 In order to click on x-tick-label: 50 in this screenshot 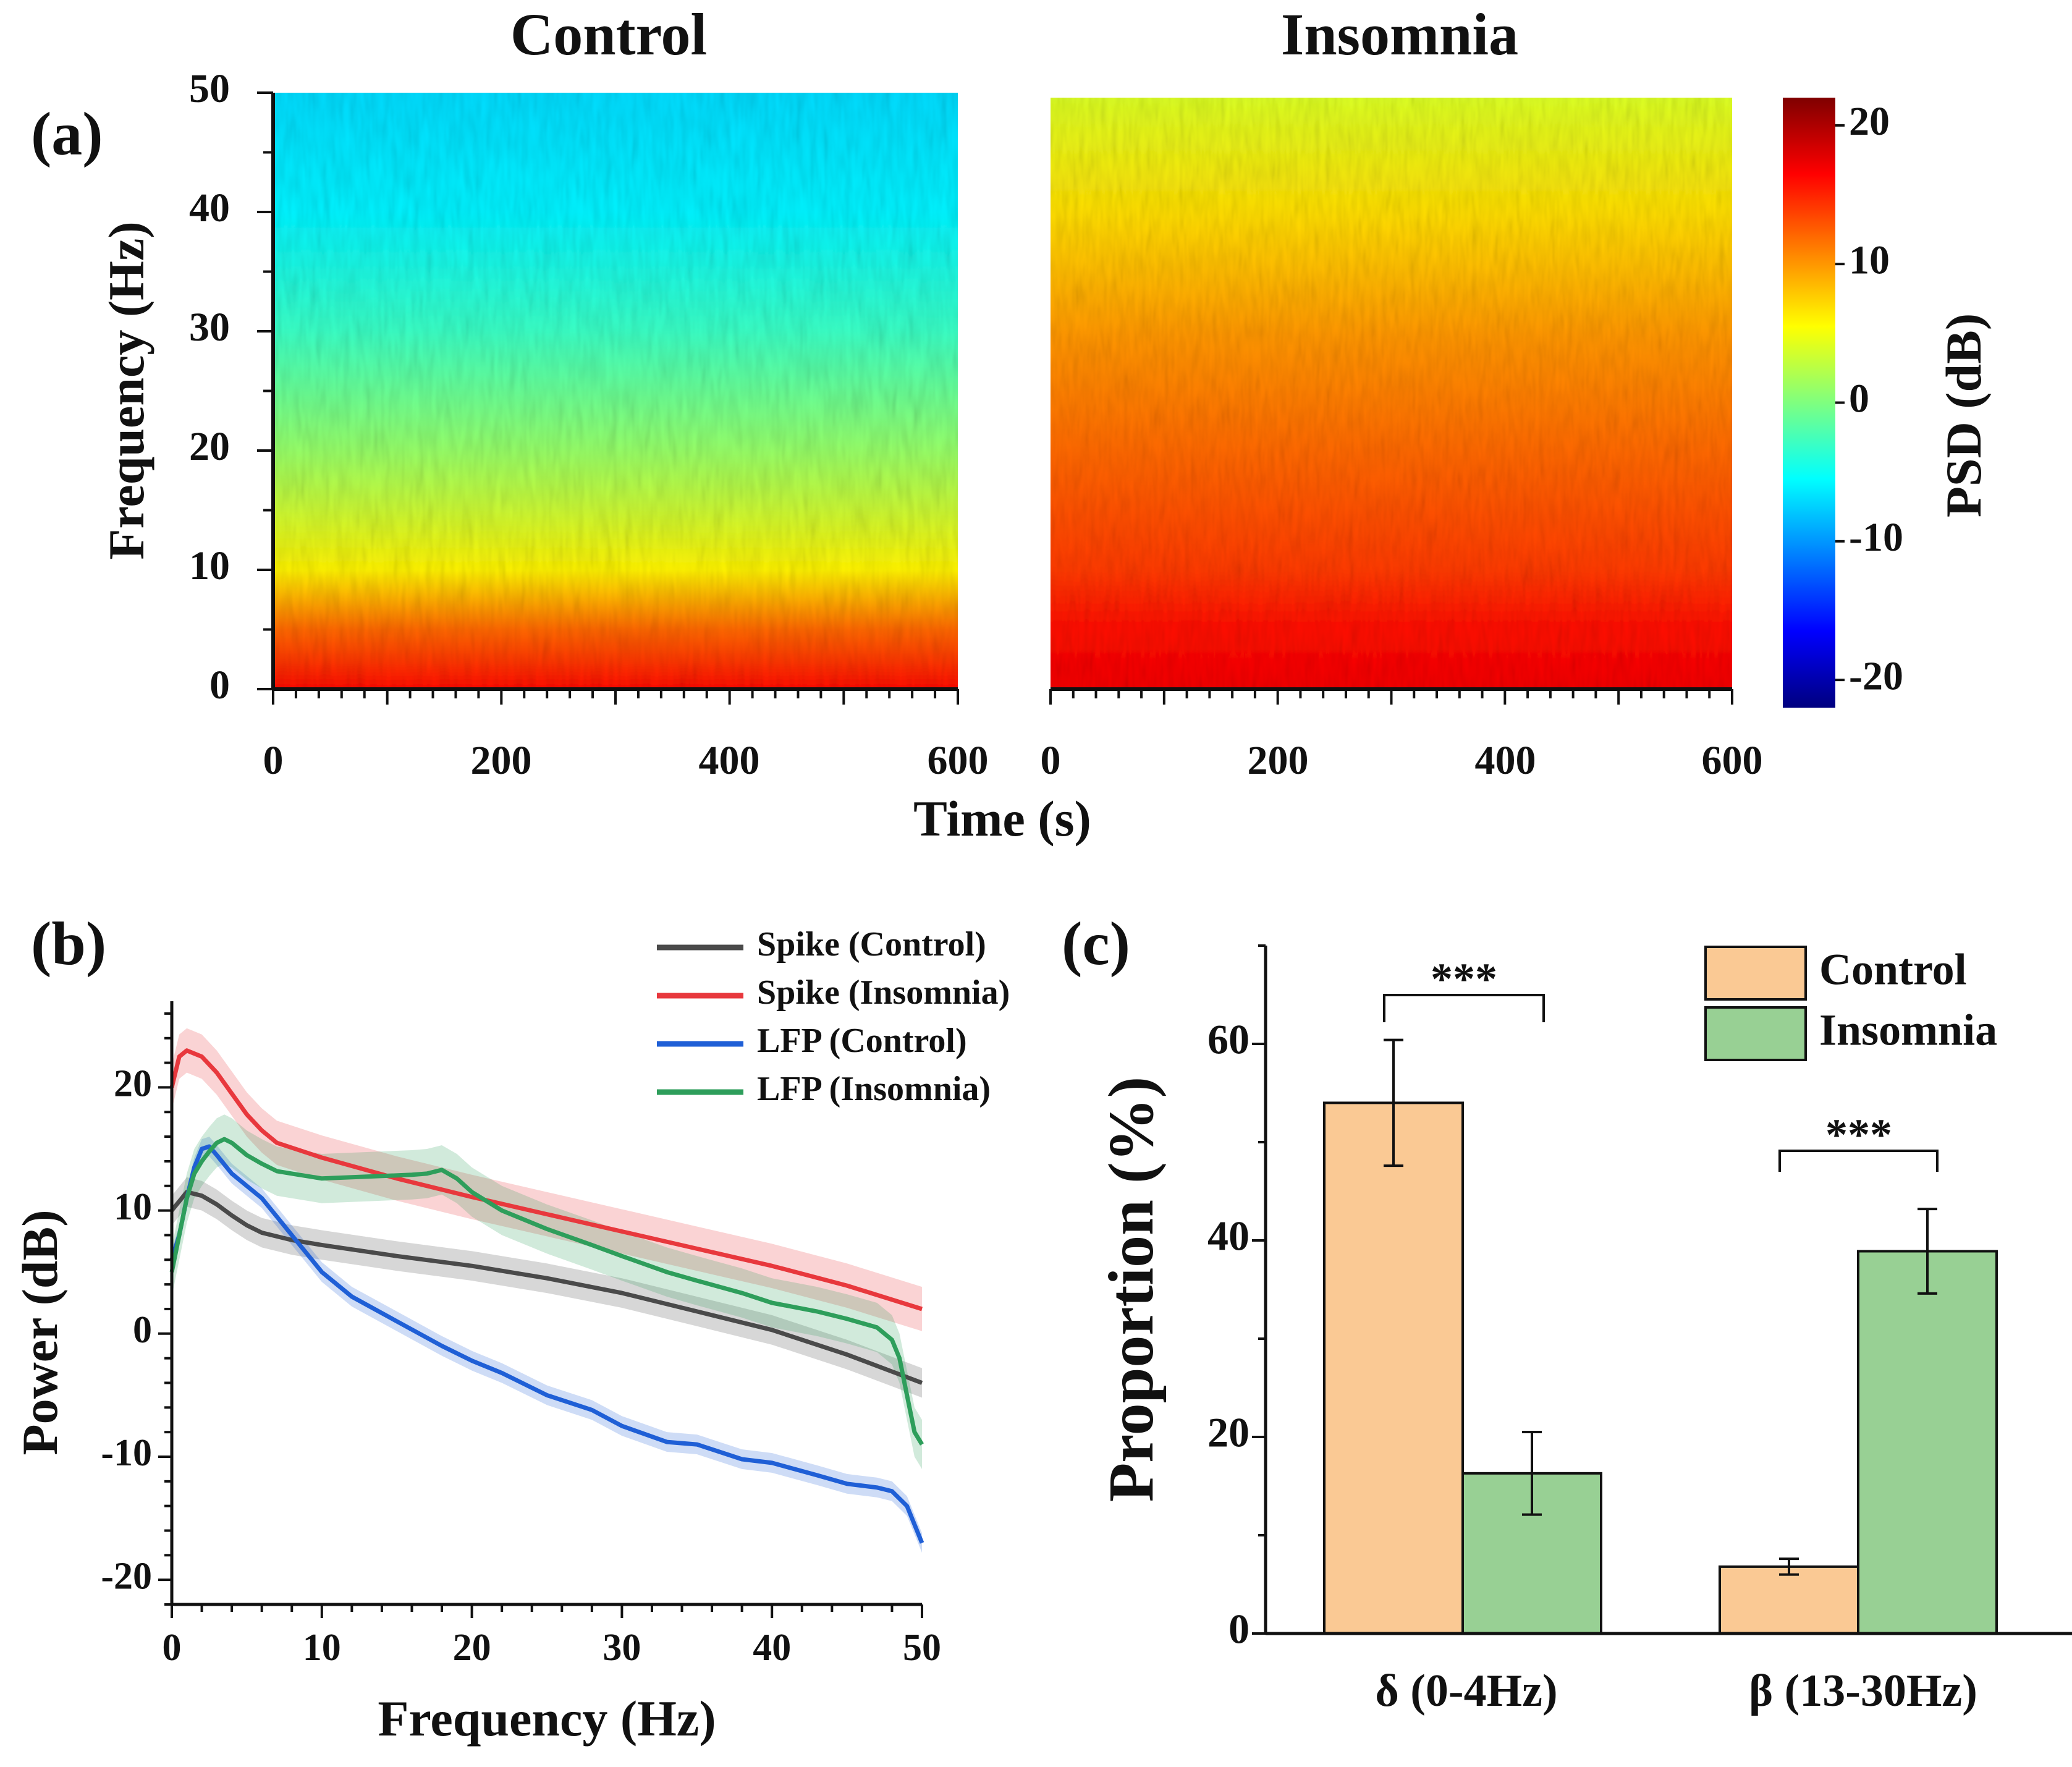, I will do `click(922, 1648)`.